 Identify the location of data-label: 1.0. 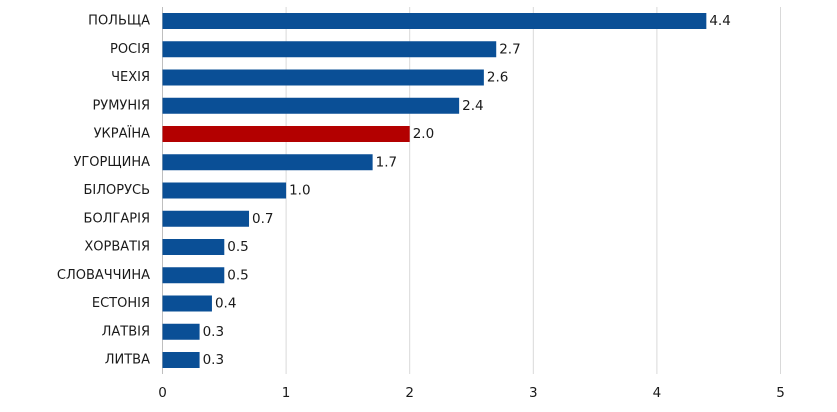
(299, 191).